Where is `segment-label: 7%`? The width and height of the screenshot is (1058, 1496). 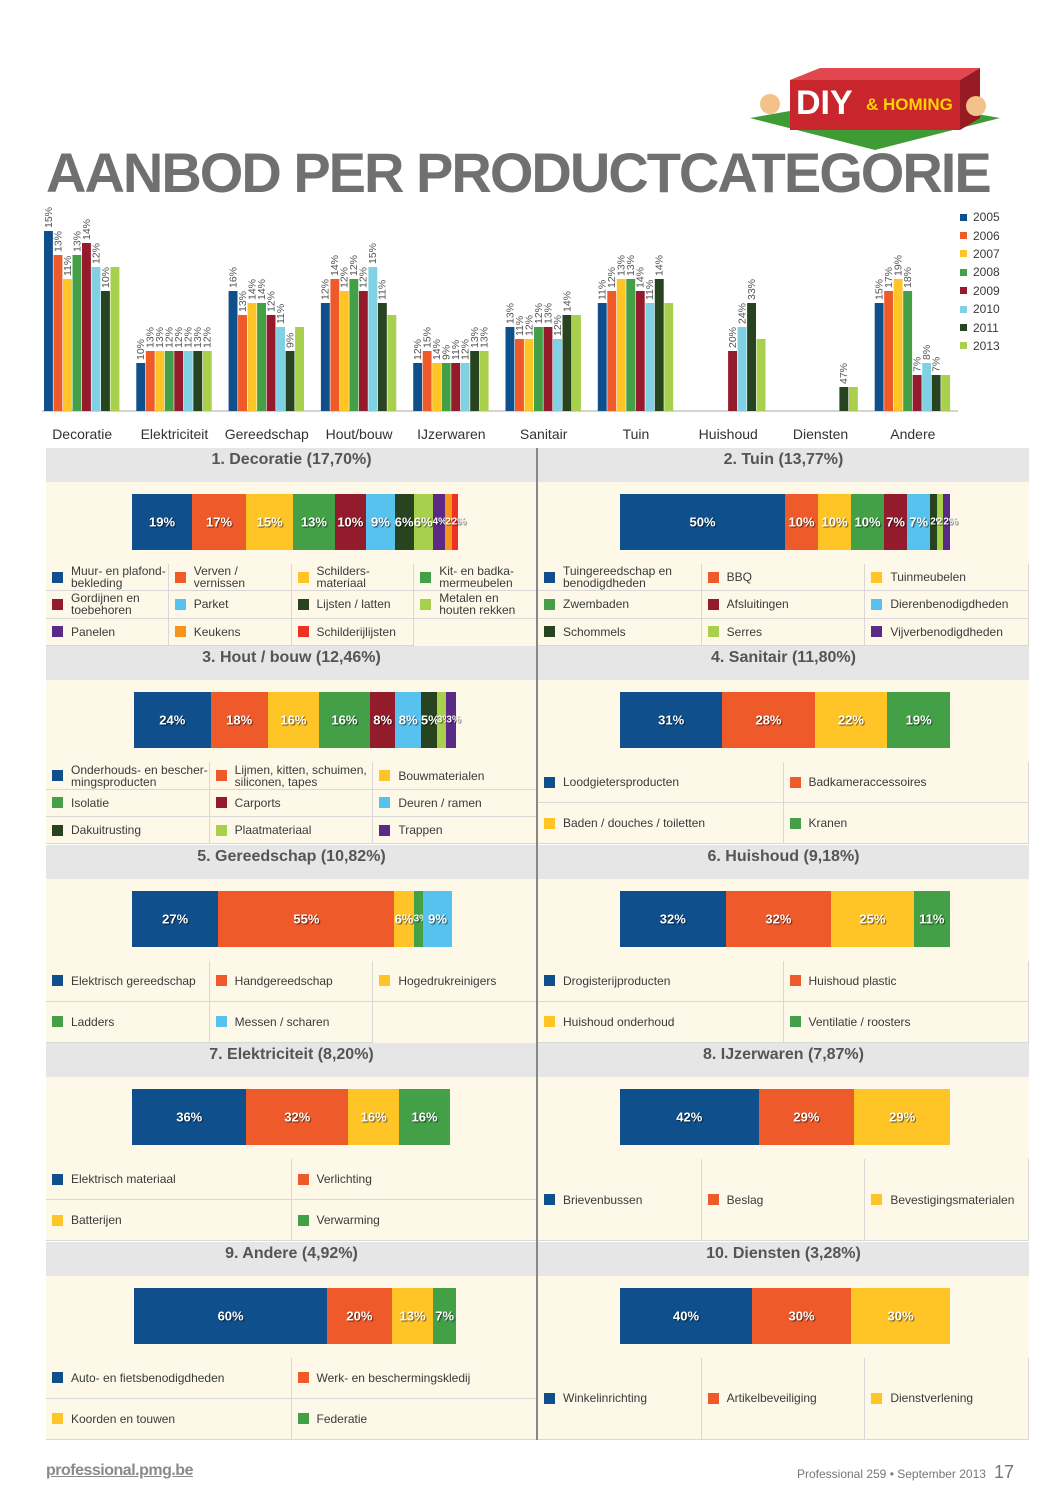
segment-label: 7% is located at coordinates (919, 522).